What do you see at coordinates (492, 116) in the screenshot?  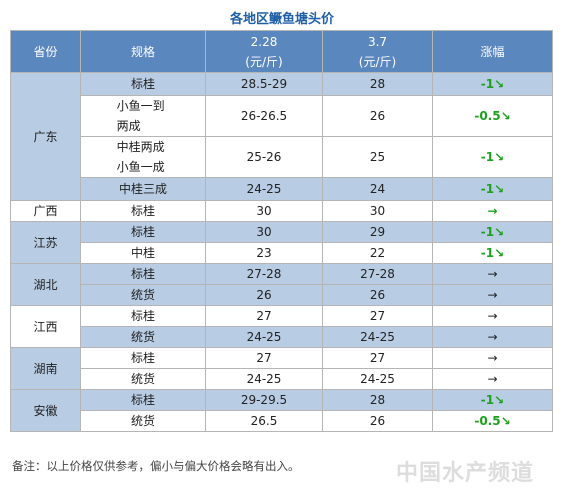 I see `cell-text: -0.5↘` at bounding box center [492, 116].